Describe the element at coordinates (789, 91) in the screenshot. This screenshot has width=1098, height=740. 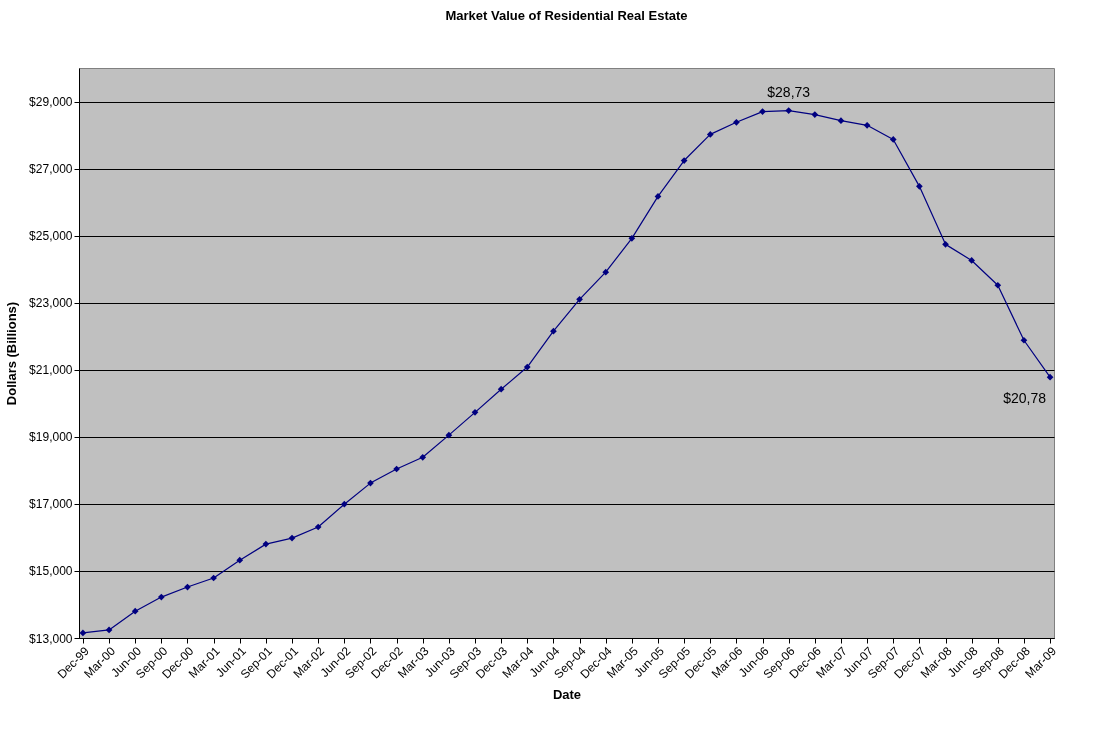
I see `annotation: $28,73` at that location.